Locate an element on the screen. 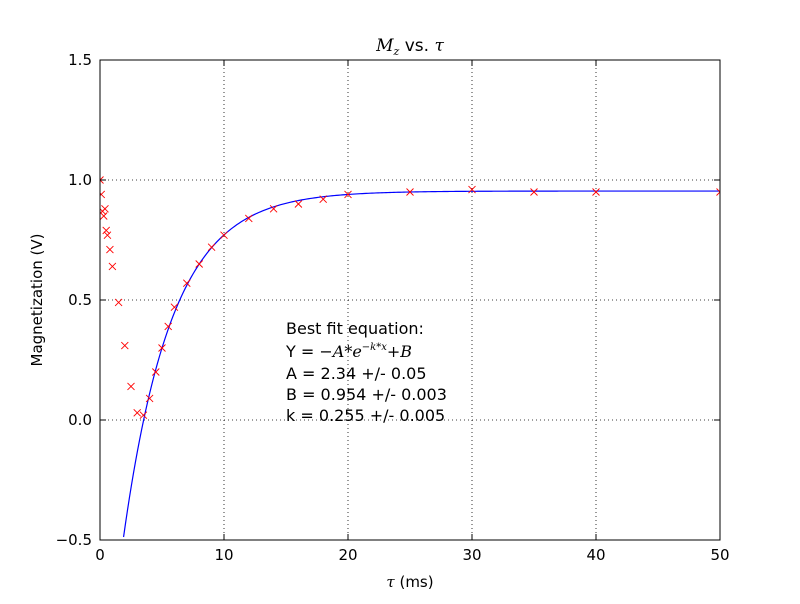 This screenshot has height=604, width=800. annotation-equation: Y = −A*e−k*x+B is located at coordinates (348, 351).